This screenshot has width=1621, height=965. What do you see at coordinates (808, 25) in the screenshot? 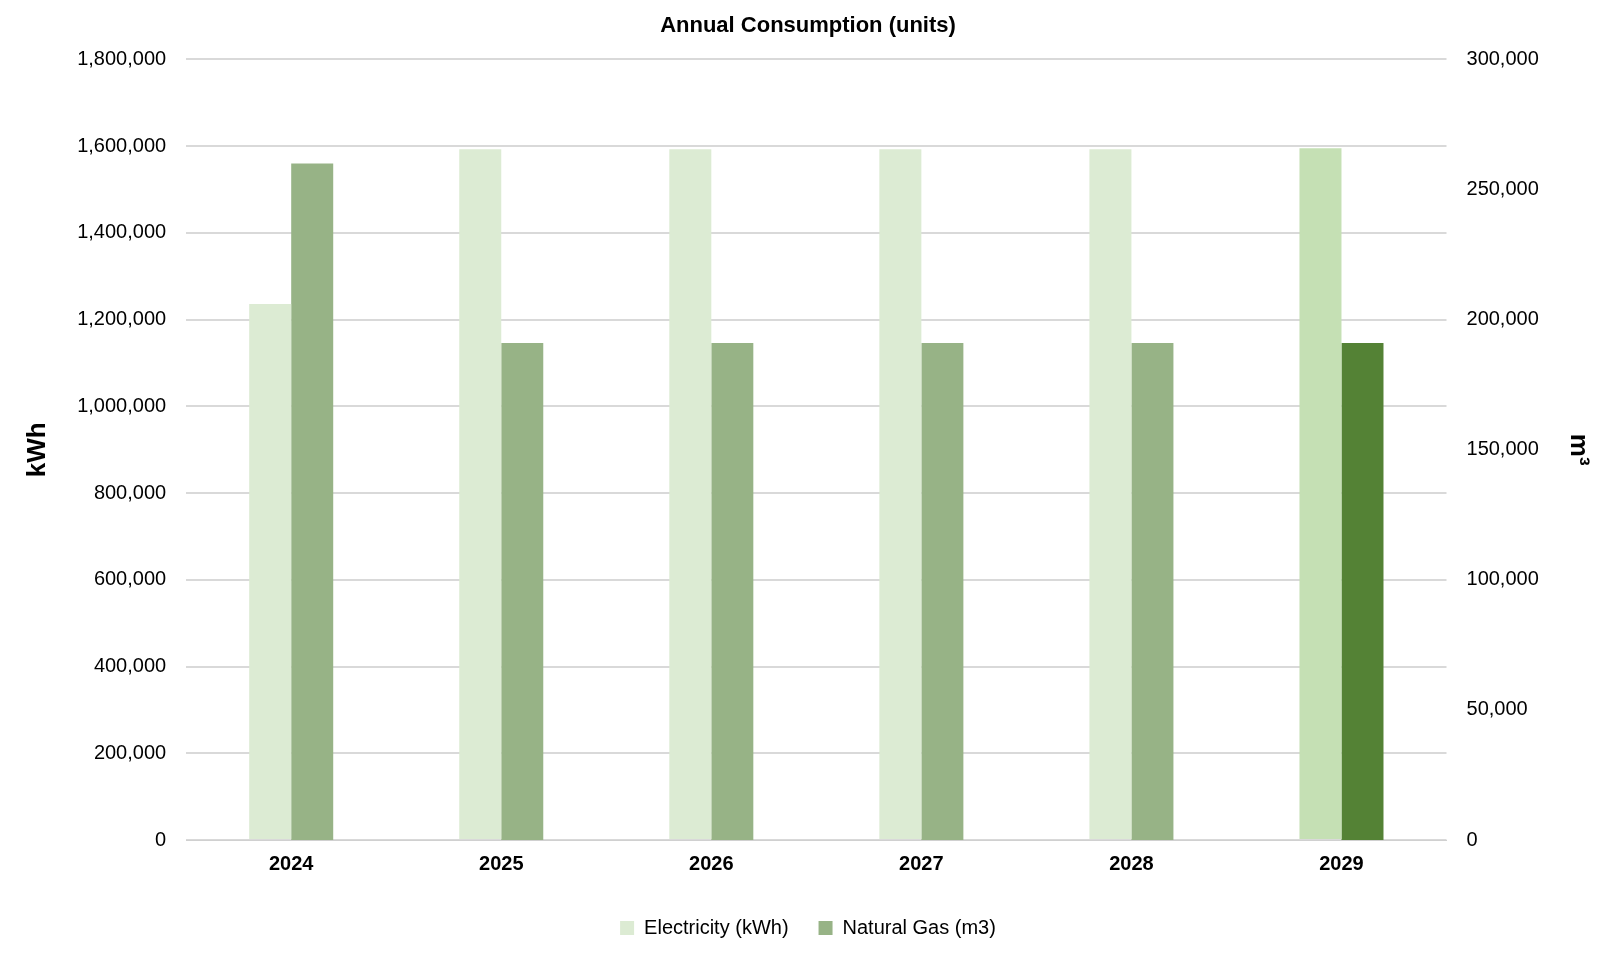
I see `chart-title: Annual Consumption (units)` at bounding box center [808, 25].